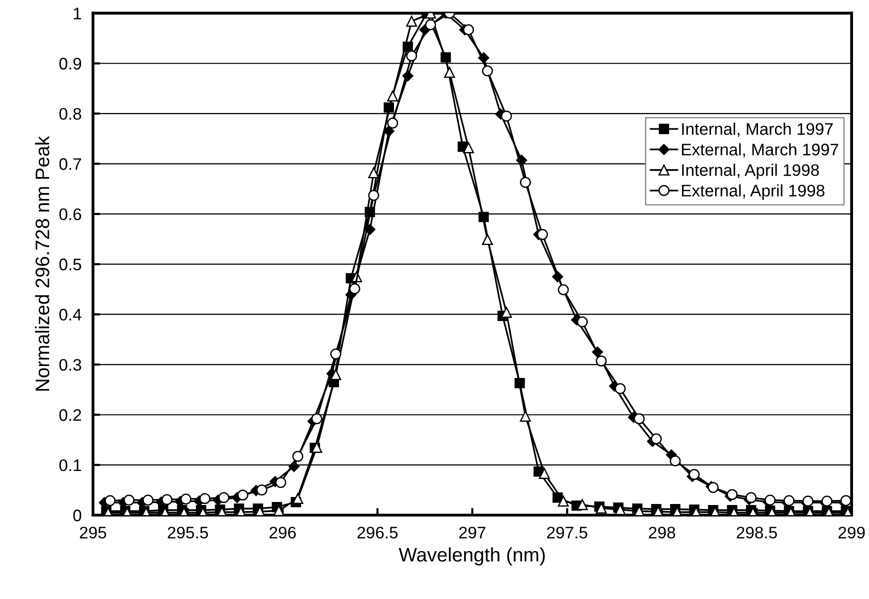 Image resolution: width=869 pixels, height=599 pixels. Describe the element at coordinates (70, 214) in the screenshot. I see `y-tick-label: 0.6` at that location.